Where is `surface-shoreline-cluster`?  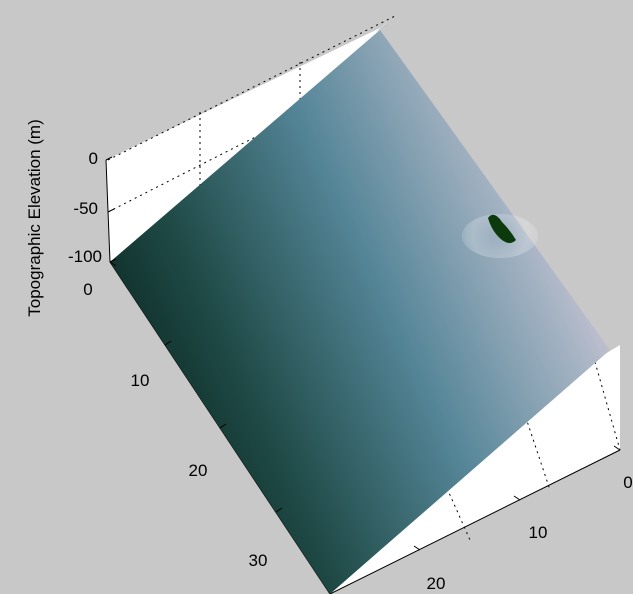
surface-shoreline-cluster is located at coordinates (502, 228).